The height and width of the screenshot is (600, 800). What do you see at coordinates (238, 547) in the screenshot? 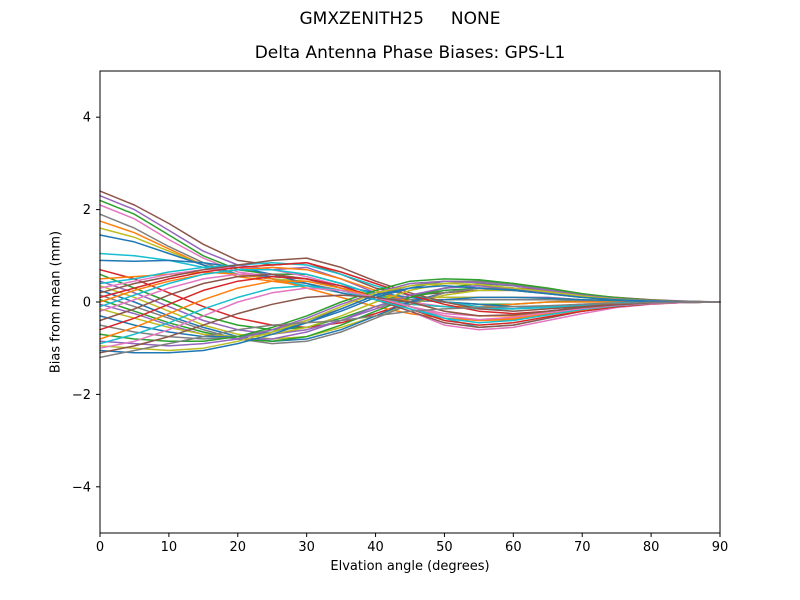
I see `x-tick-label: 20` at bounding box center [238, 547].